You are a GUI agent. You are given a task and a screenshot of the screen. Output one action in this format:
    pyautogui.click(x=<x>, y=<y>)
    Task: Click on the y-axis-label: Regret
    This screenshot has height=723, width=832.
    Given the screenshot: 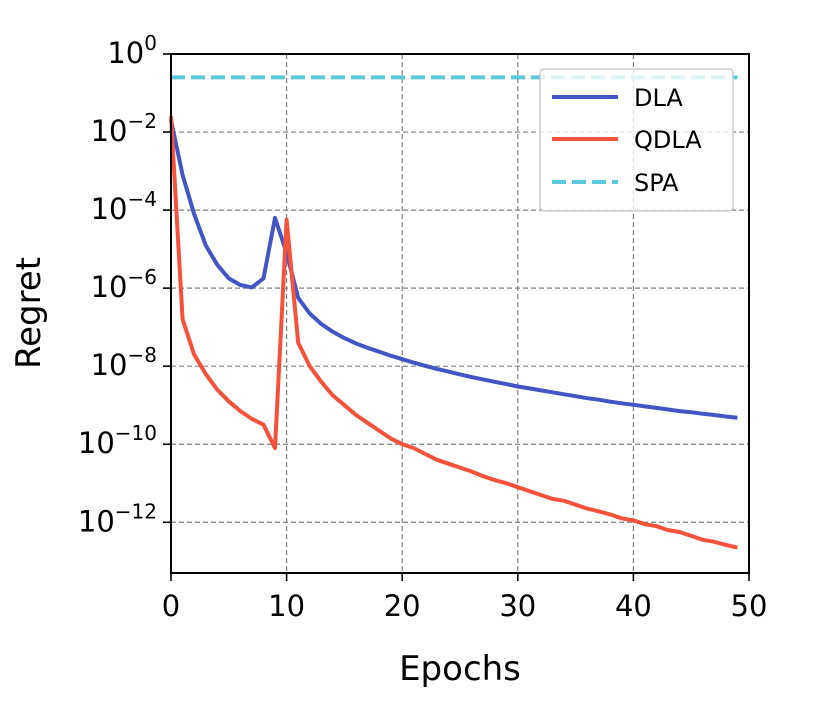 What is the action you would take?
    pyautogui.click(x=29, y=313)
    